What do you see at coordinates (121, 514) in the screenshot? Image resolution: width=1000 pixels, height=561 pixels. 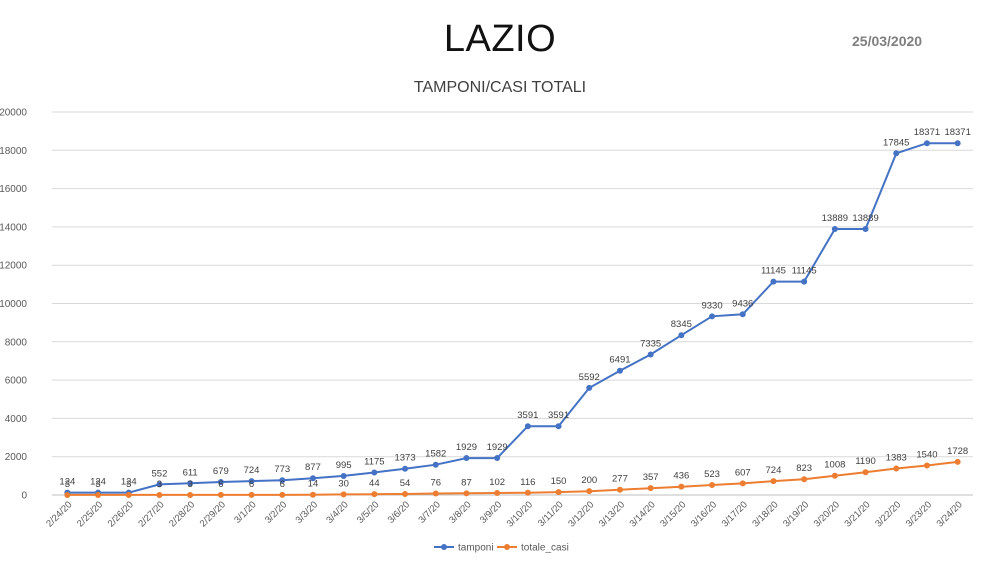 I see `x-tick-label: 2/26/20` at bounding box center [121, 514].